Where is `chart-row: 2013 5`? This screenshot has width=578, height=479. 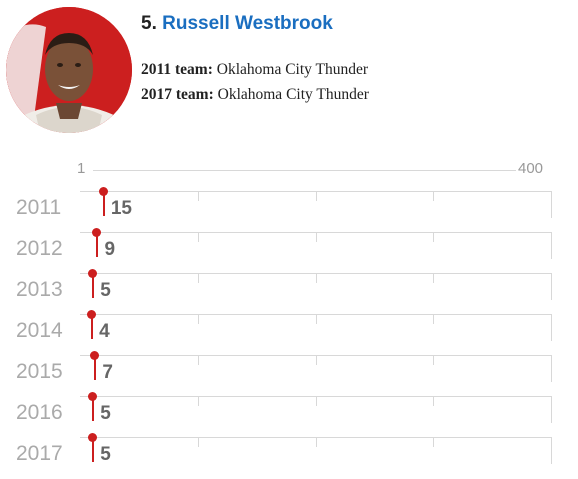 chart-row: 2013 5 is located at coordinates (289, 291).